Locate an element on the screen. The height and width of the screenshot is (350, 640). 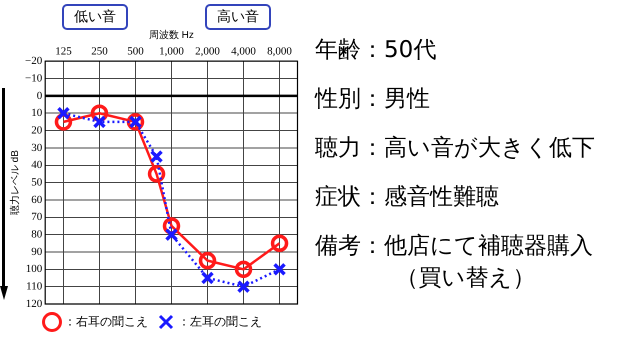
x-tick-label: 125 is located at coordinates (63, 51).